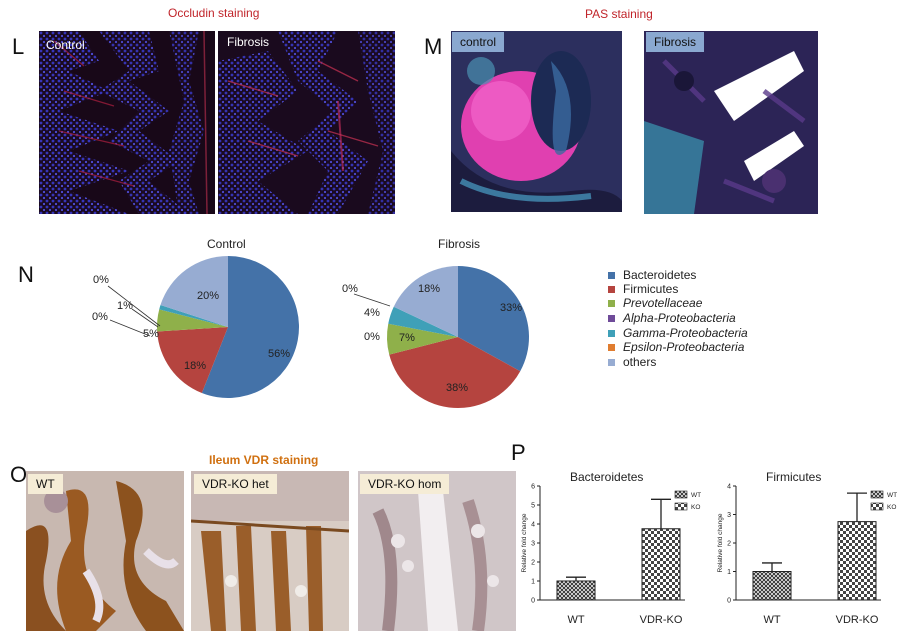  Describe the element at coordinates (248, 42) in the screenshot. I see `occludin-fibrosis-label: Fibrosis` at that location.